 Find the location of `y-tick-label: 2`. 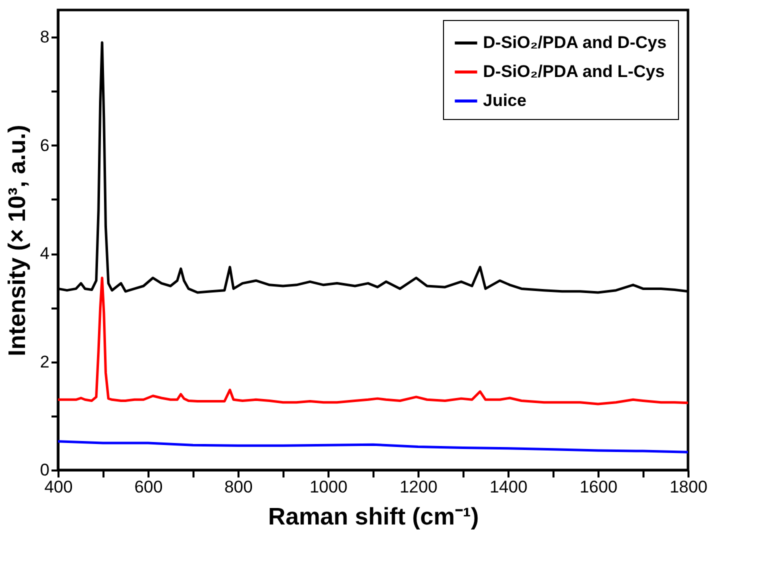

y-tick-label: 2 is located at coordinates (45, 362).